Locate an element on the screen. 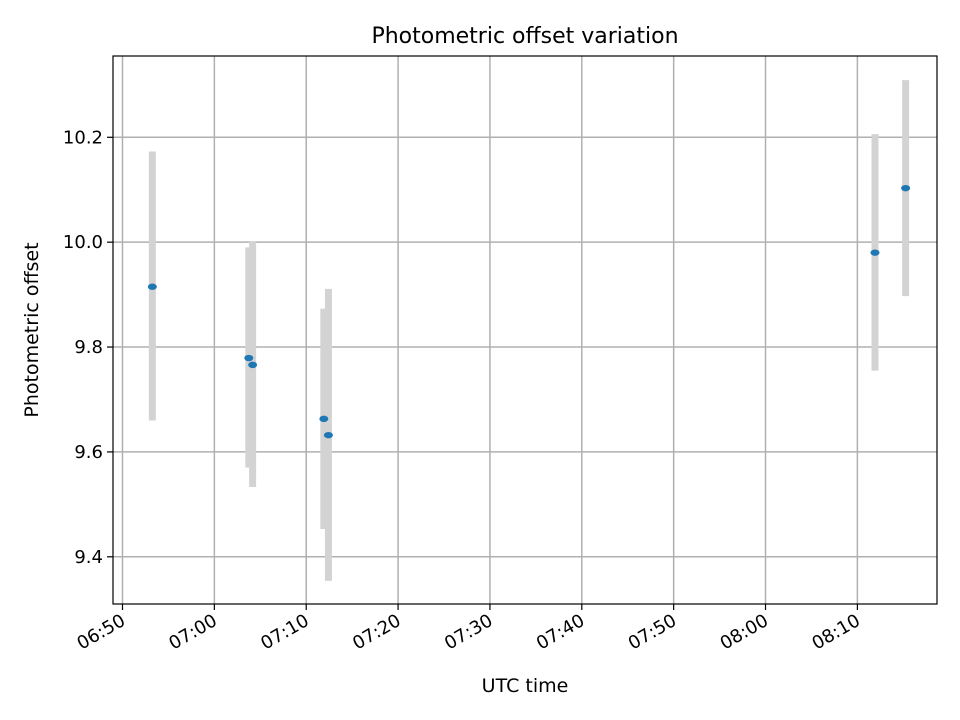 This screenshot has height=720, width=960. y-tick-label: 9.8 is located at coordinates (88, 347).